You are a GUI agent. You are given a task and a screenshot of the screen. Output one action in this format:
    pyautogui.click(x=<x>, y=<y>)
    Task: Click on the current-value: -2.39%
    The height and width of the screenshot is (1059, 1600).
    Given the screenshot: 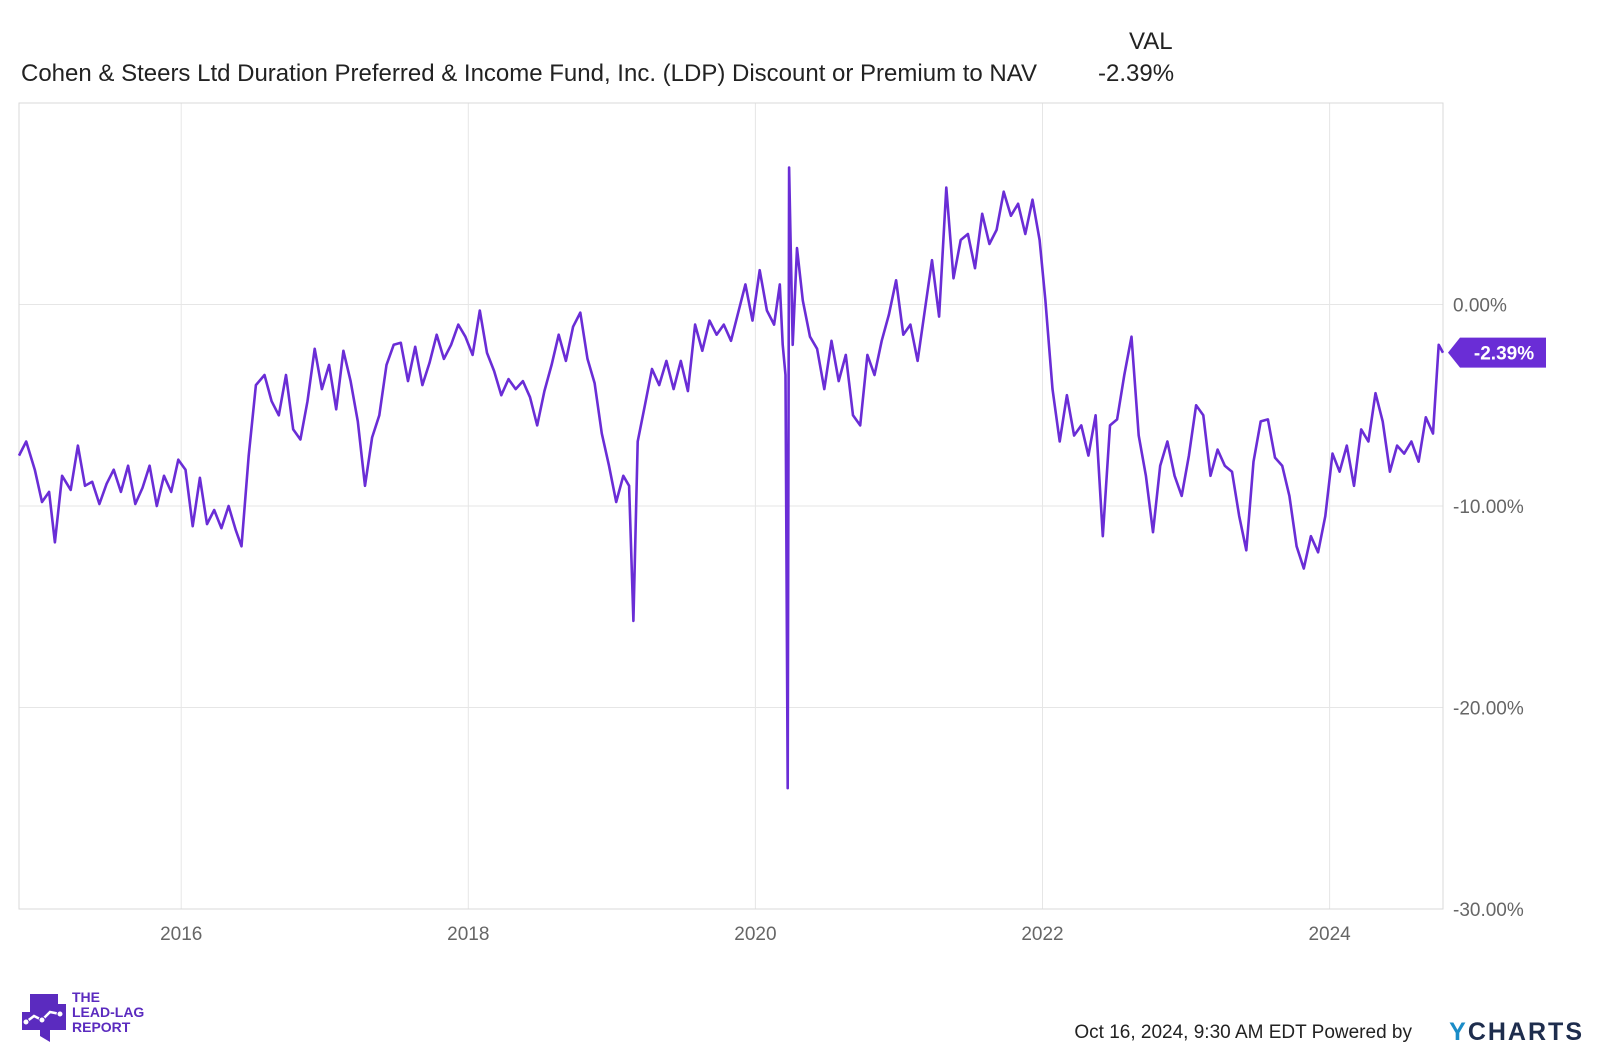 What is the action you would take?
    pyautogui.click(x=1136, y=73)
    